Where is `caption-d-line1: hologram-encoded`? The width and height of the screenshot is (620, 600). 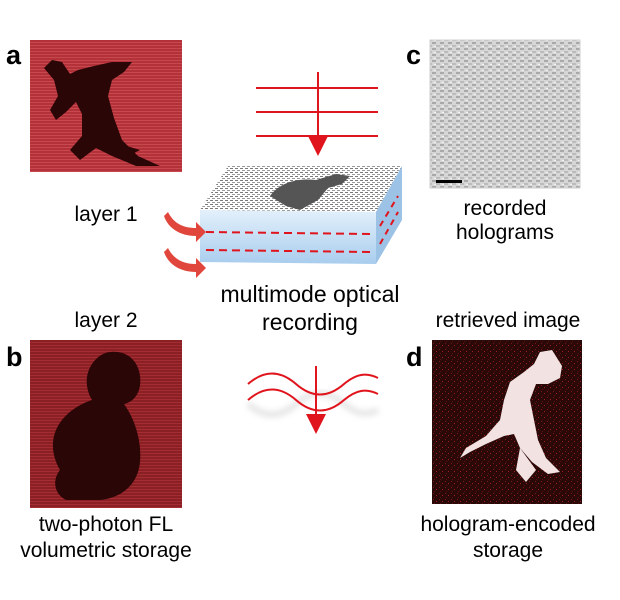 caption-d-line1: hologram-encoded is located at coordinates (508, 524).